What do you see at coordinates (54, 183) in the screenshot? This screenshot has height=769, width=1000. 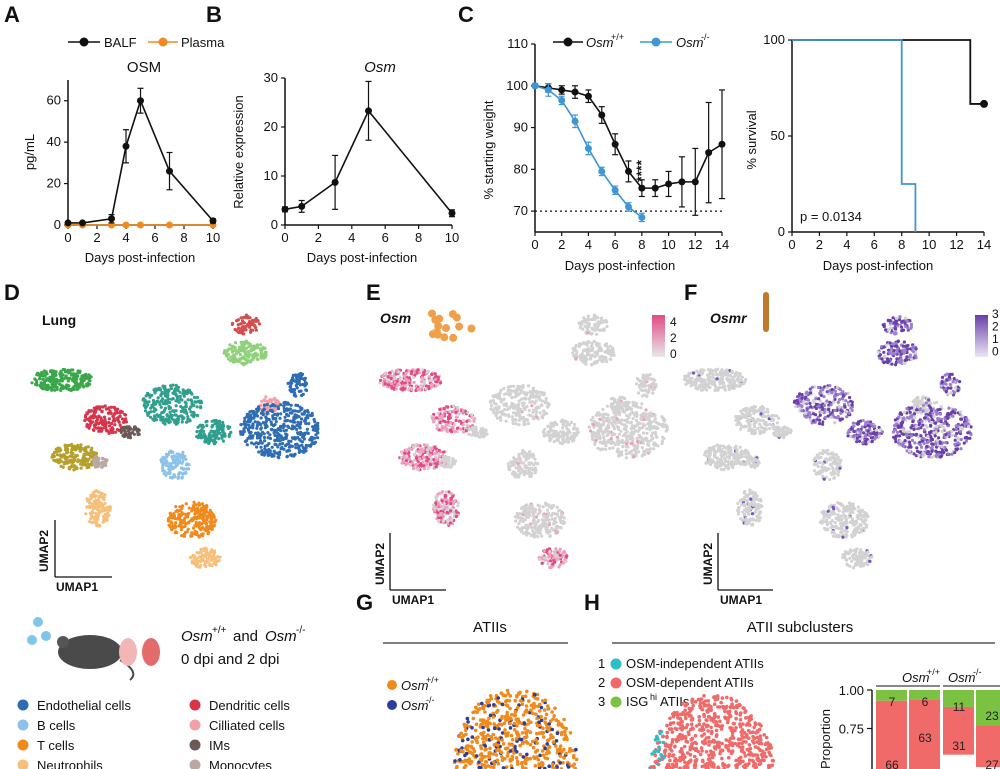 I see `y-tick-label: 20` at bounding box center [54, 183].